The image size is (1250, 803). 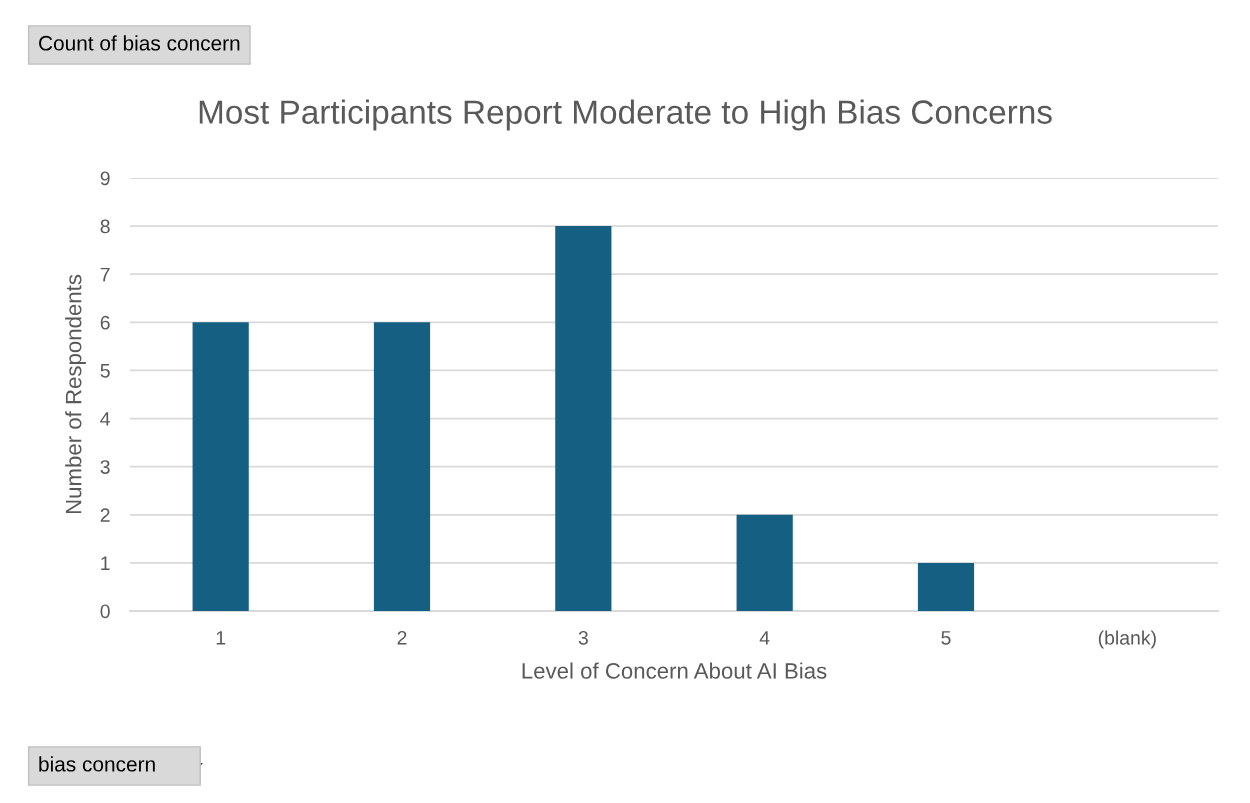 What do you see at coordinates (946, 638) in the screenshot?
I see `x-tick-label: 5` at bounding box center [946, 638].